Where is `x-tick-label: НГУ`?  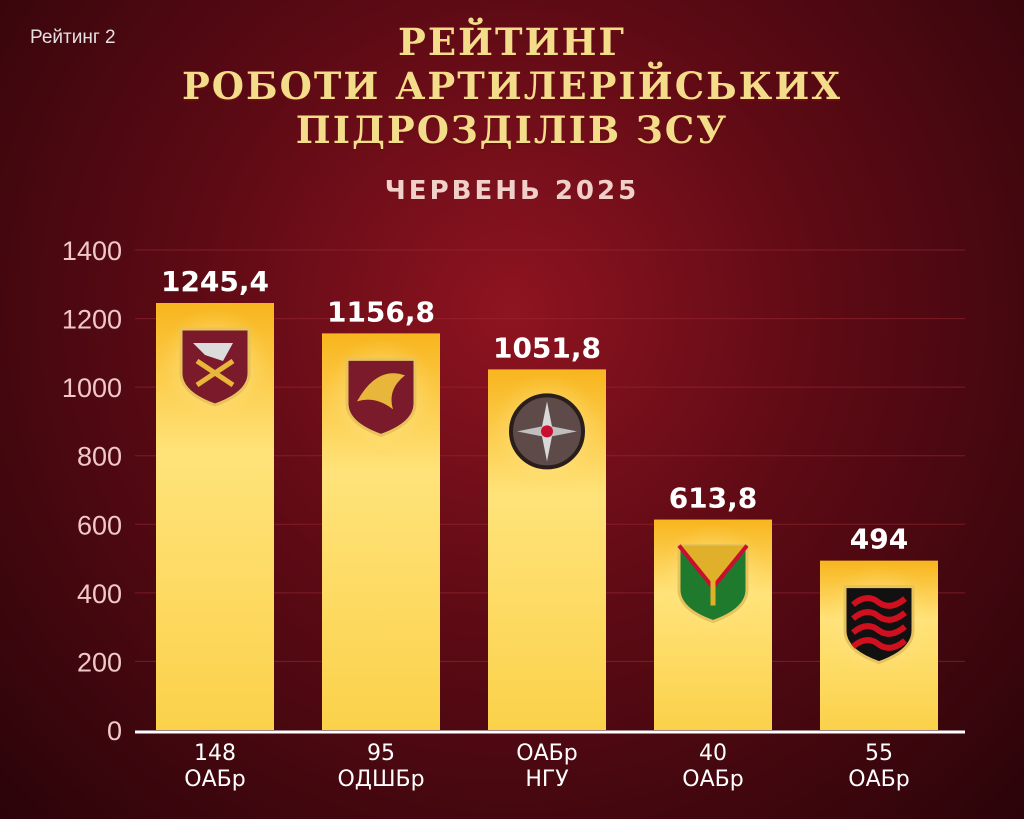
x-tick-label: НГУ is located at coordinates (547, 779).